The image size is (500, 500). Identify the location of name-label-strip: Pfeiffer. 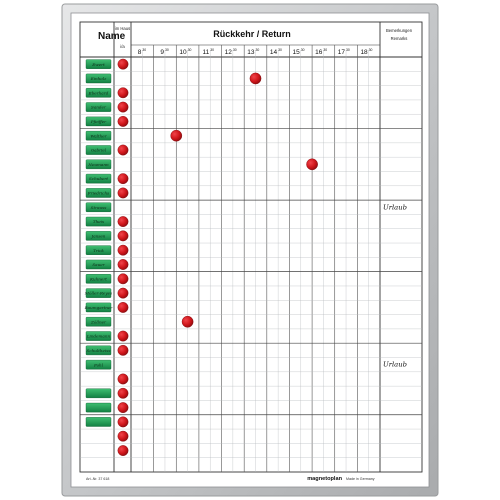
(98, 121).